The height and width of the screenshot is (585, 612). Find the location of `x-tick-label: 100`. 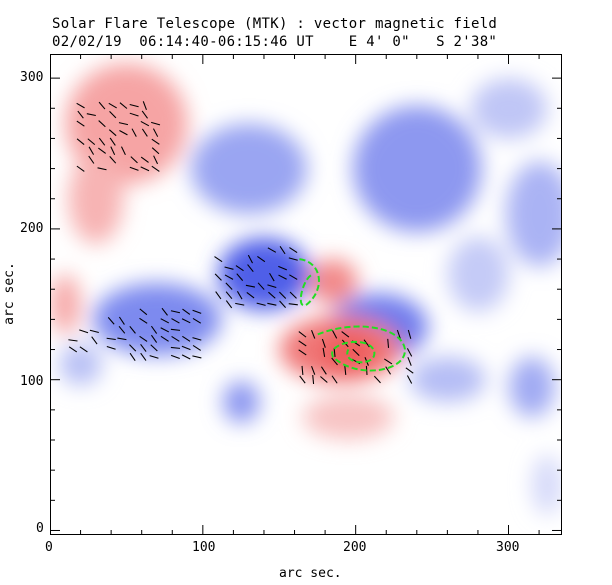

x-tick-label: 100 is located at coordinates (204, 547).